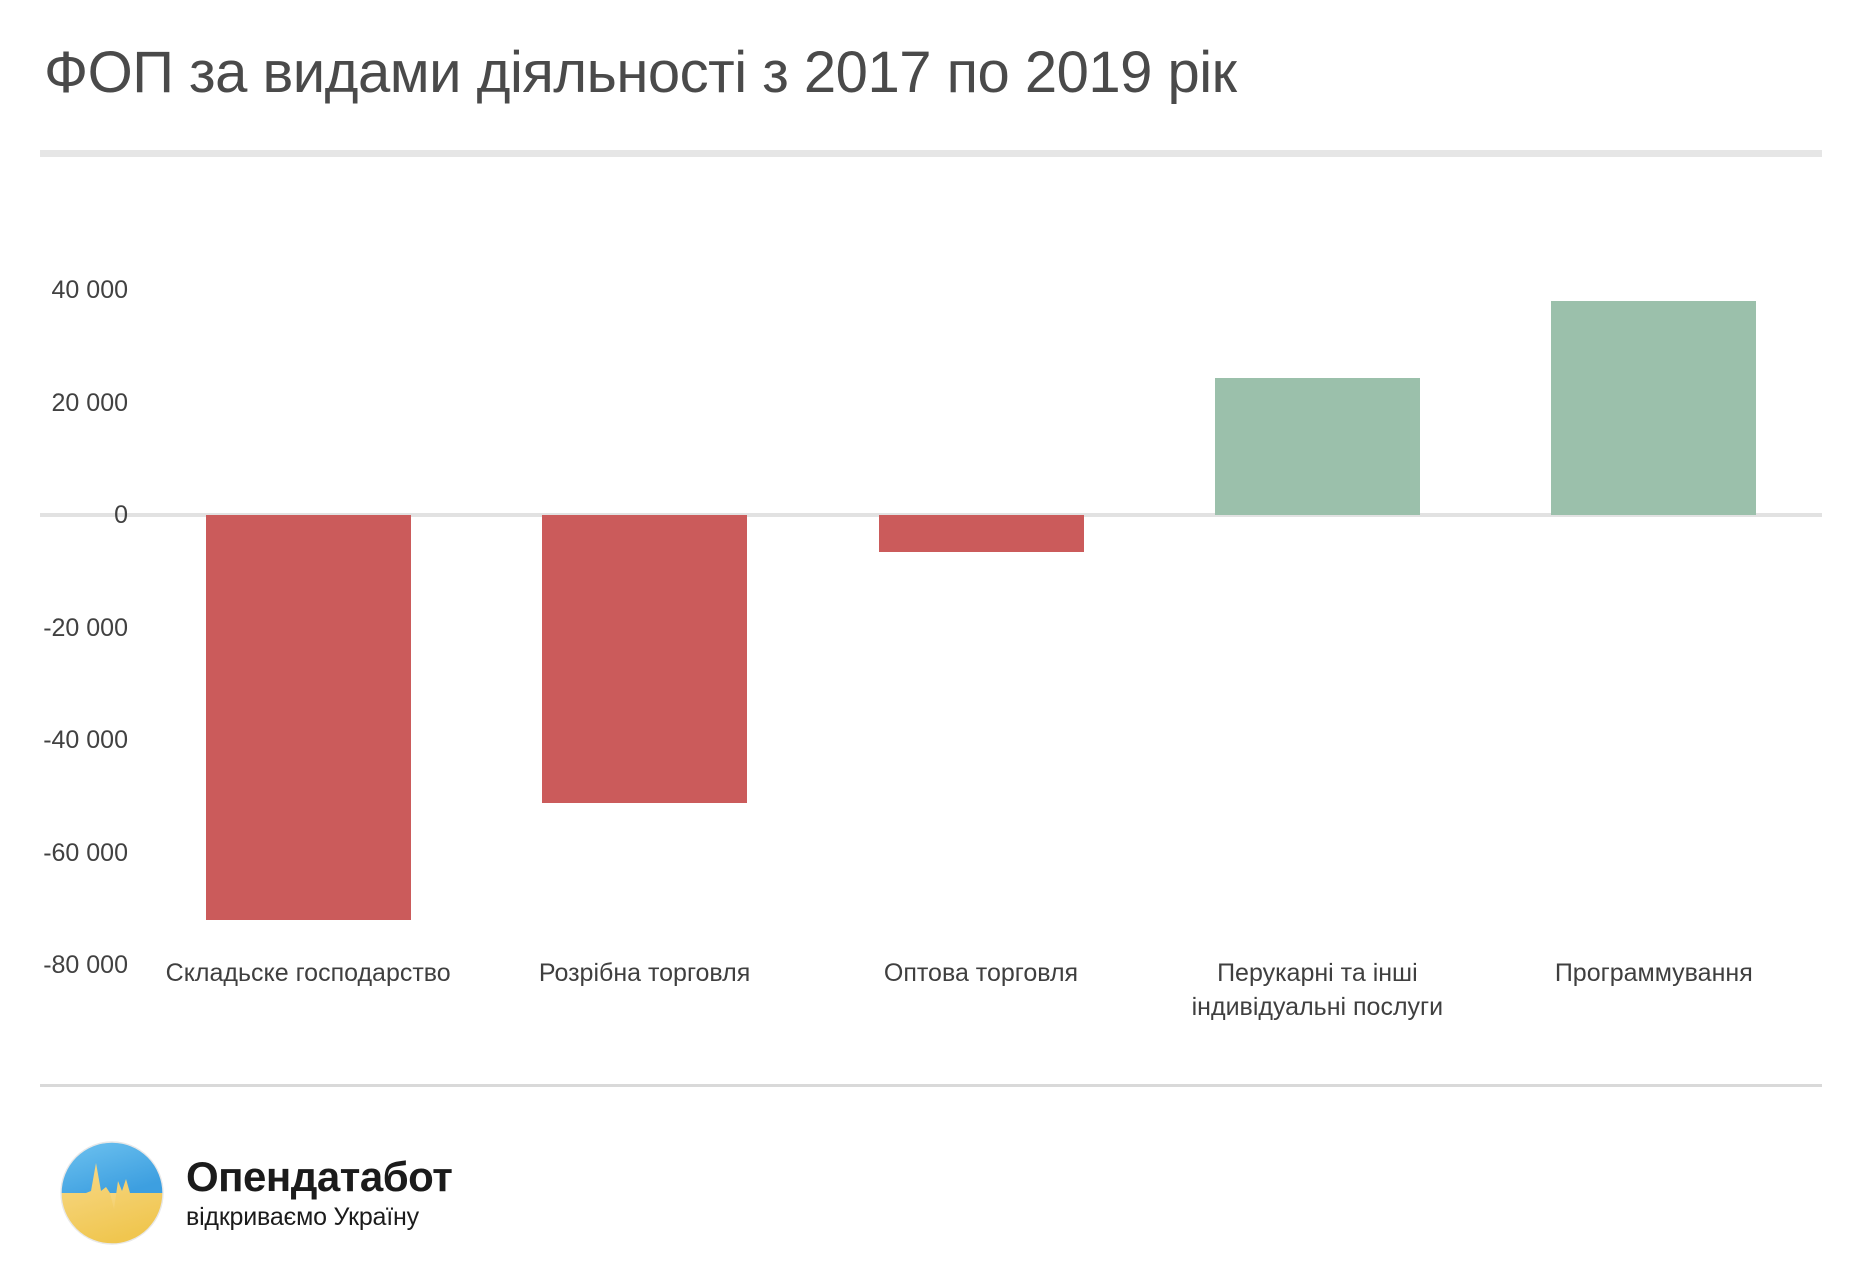  I want to click on brand-wordmark: Опендатабот відкриваємо Україну, so click(319, 1192).